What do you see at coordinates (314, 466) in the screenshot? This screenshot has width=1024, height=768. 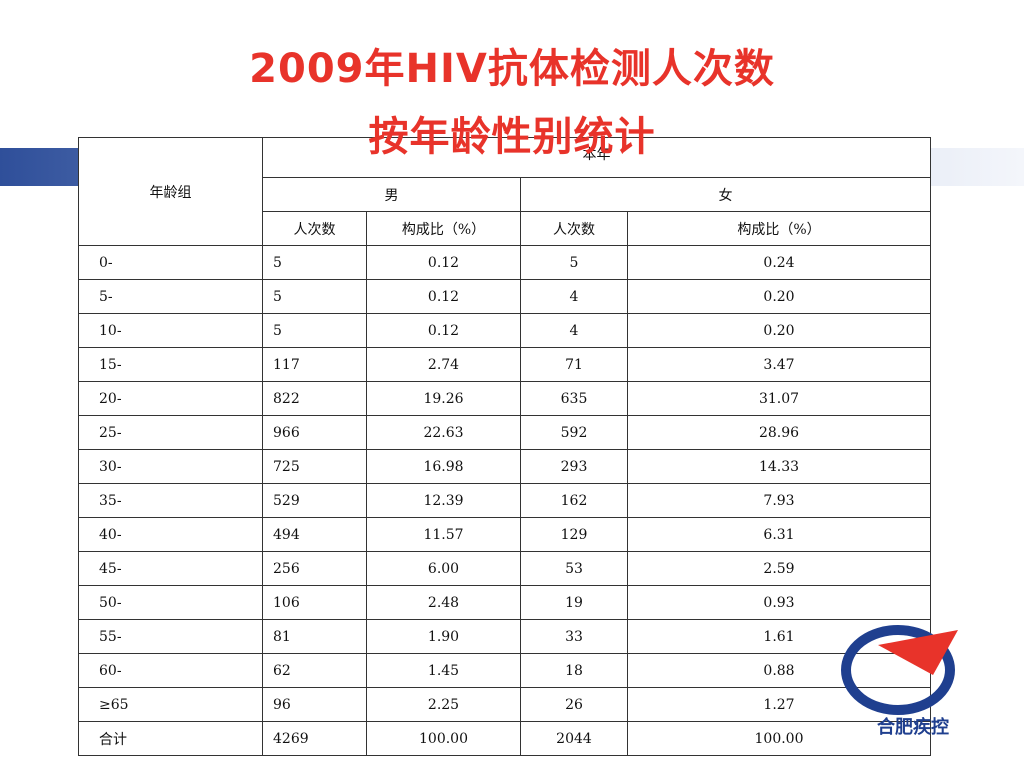 I see `table-cell: 725` at bounding box center [314, 466].